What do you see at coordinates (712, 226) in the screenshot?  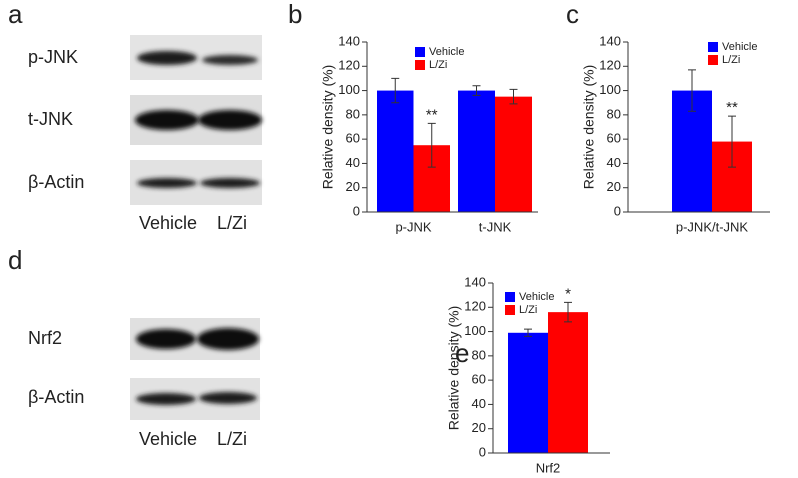 I see `x-tick-label: p-JNK/t-JNK` at bounding box center [712, 226].